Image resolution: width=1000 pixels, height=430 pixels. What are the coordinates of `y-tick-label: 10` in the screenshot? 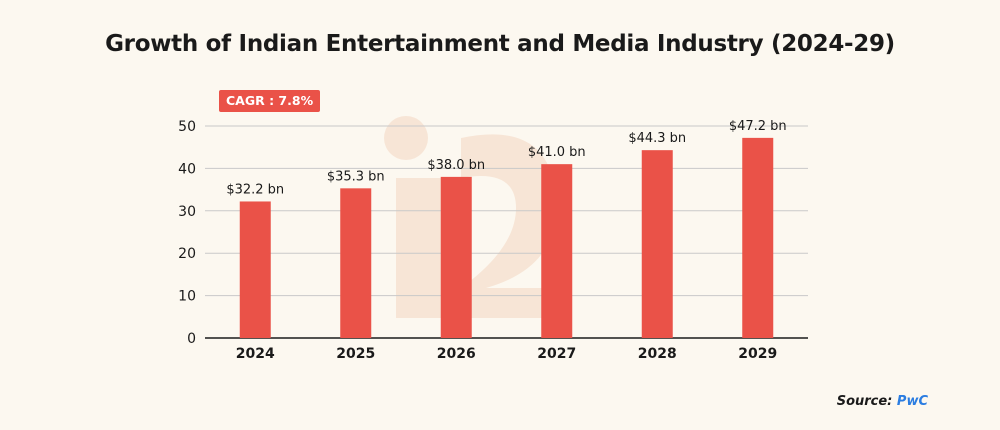 It's located at (187, 297).